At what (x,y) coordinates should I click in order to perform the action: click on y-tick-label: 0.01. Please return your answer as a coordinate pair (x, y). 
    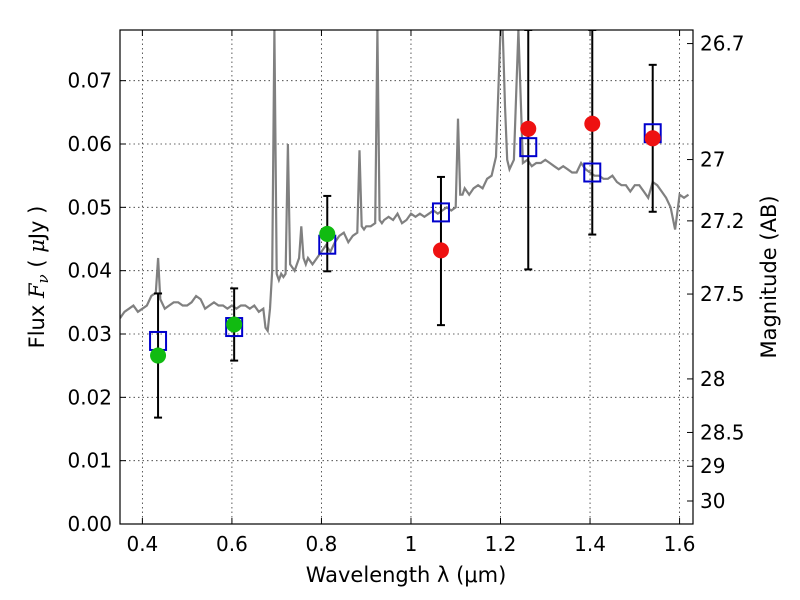
    Looking at the image, I should click on (89, 461).